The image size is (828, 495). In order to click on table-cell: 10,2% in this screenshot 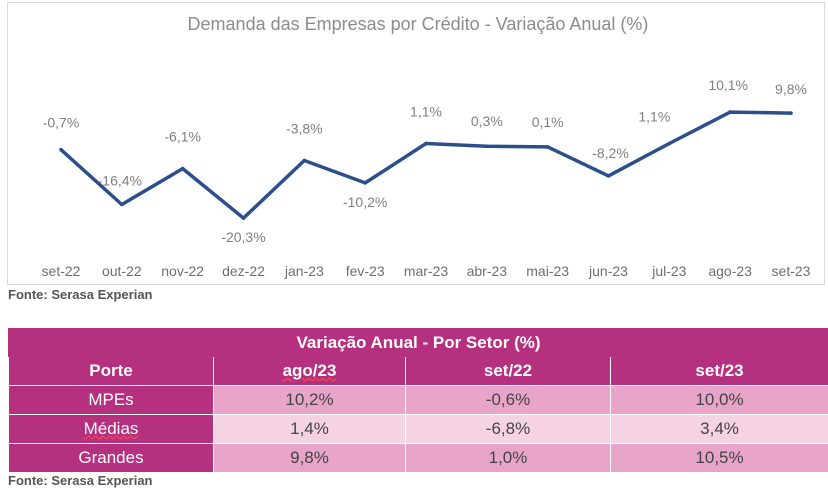, I will do `click(309, 400)`.